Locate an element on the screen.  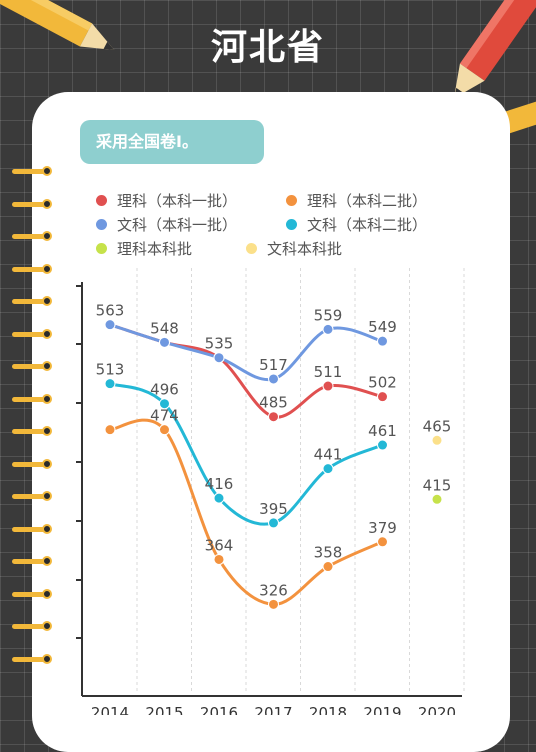
legend-label: 理科本科批 is located at coordinates (155, 248).